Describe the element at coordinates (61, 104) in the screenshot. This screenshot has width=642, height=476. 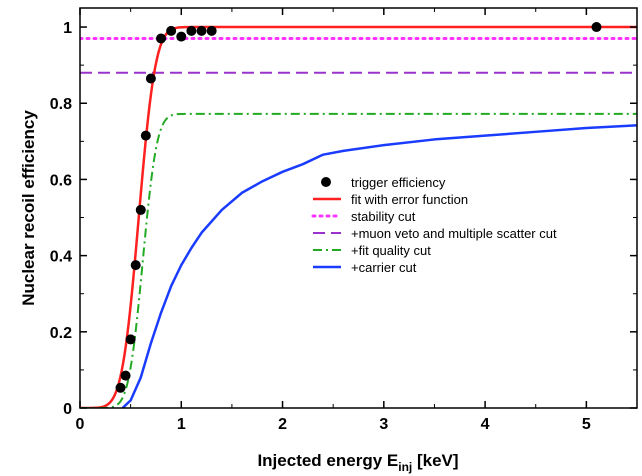
I see `y-tick-label: 0.8` at that location.